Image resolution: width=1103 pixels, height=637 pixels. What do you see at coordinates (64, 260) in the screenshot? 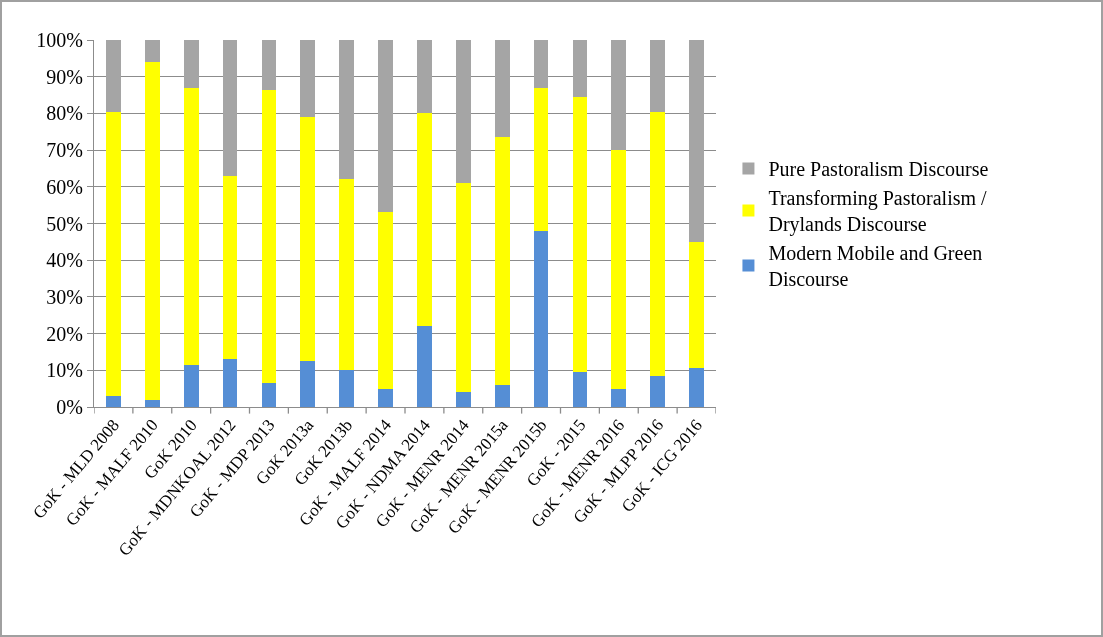
I see `y-tick-label: 40%` at bounding box center [64, 260].